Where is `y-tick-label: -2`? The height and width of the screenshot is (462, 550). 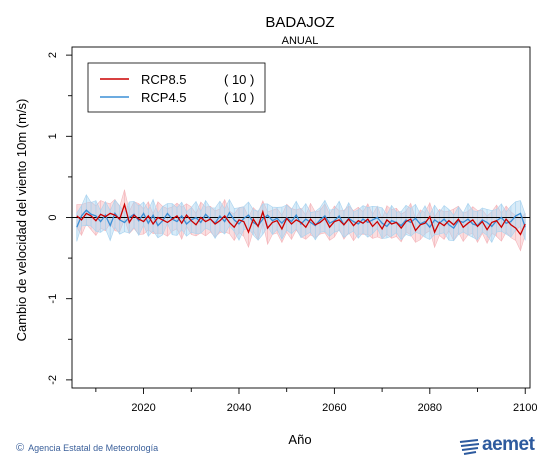 y-tick-label: -2 is located at coordinates (53, 380).